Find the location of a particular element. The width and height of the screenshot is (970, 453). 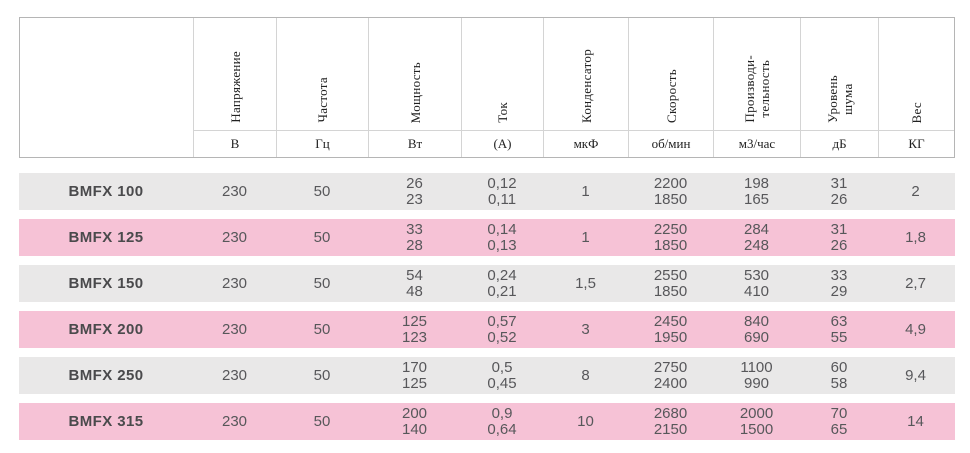

col-header-speed: Скорость is located at coordinates (671, 74).